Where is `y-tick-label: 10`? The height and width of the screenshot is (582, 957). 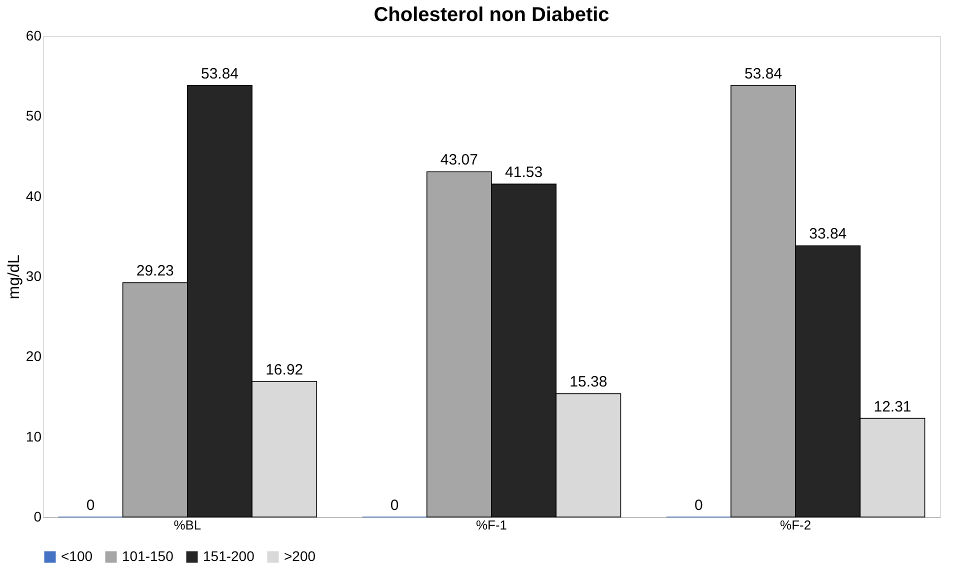
y-tick-label: 10 is located at coordinates (34, 436).